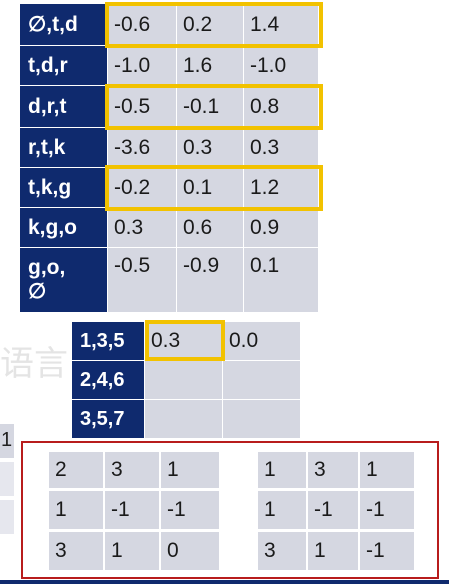 The height and width of the screenshot is (584, 449). What do you see at coordinates (63, 147) in the screenshot?
I see `row-header: r,t,k` at bounding box center [63, 147].